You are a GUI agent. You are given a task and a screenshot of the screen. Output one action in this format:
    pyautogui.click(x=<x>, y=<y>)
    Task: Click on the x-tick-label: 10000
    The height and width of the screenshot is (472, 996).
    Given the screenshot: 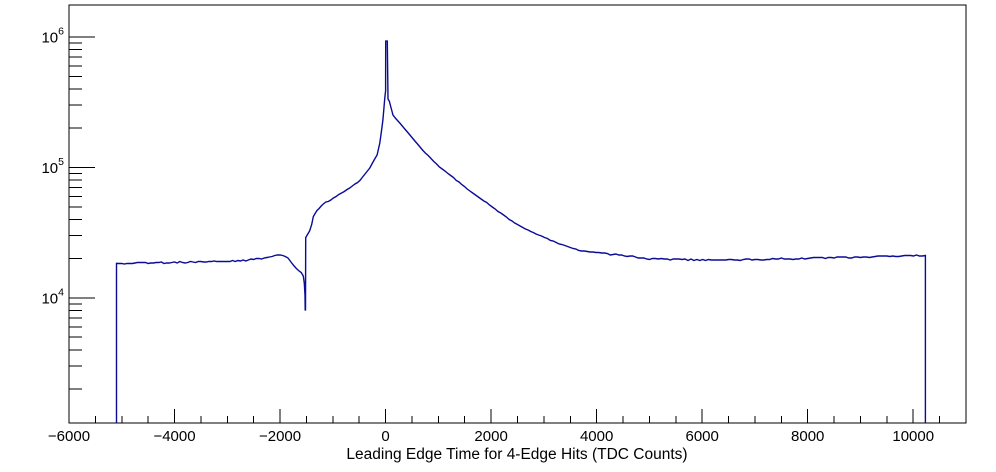 What is the action you would take?
    pyautogui.click(x=913, y=436)
    